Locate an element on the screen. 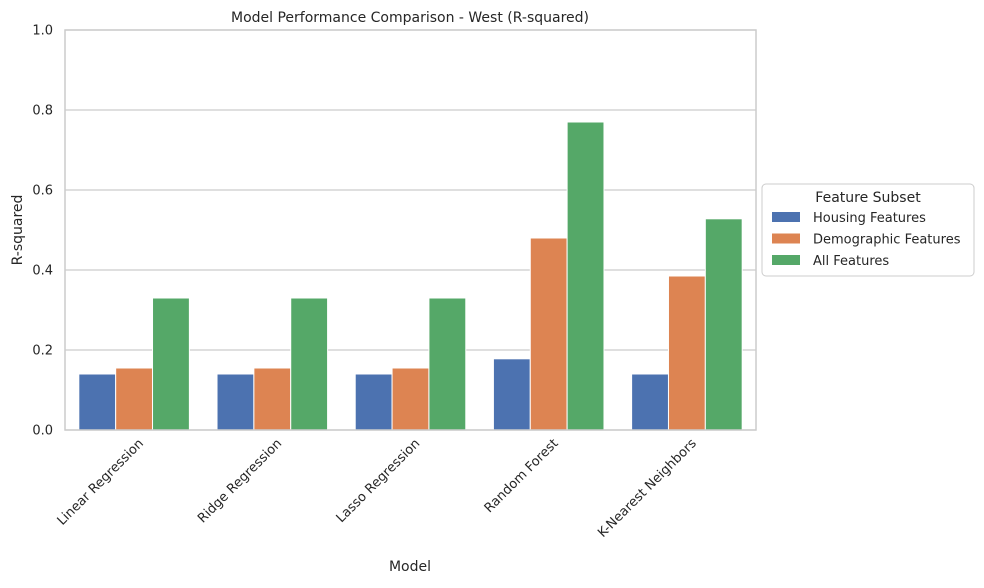 The width and height of the screenshot is (984, 588). y-axis-label: R-squared is located at coordinates (18, 230).